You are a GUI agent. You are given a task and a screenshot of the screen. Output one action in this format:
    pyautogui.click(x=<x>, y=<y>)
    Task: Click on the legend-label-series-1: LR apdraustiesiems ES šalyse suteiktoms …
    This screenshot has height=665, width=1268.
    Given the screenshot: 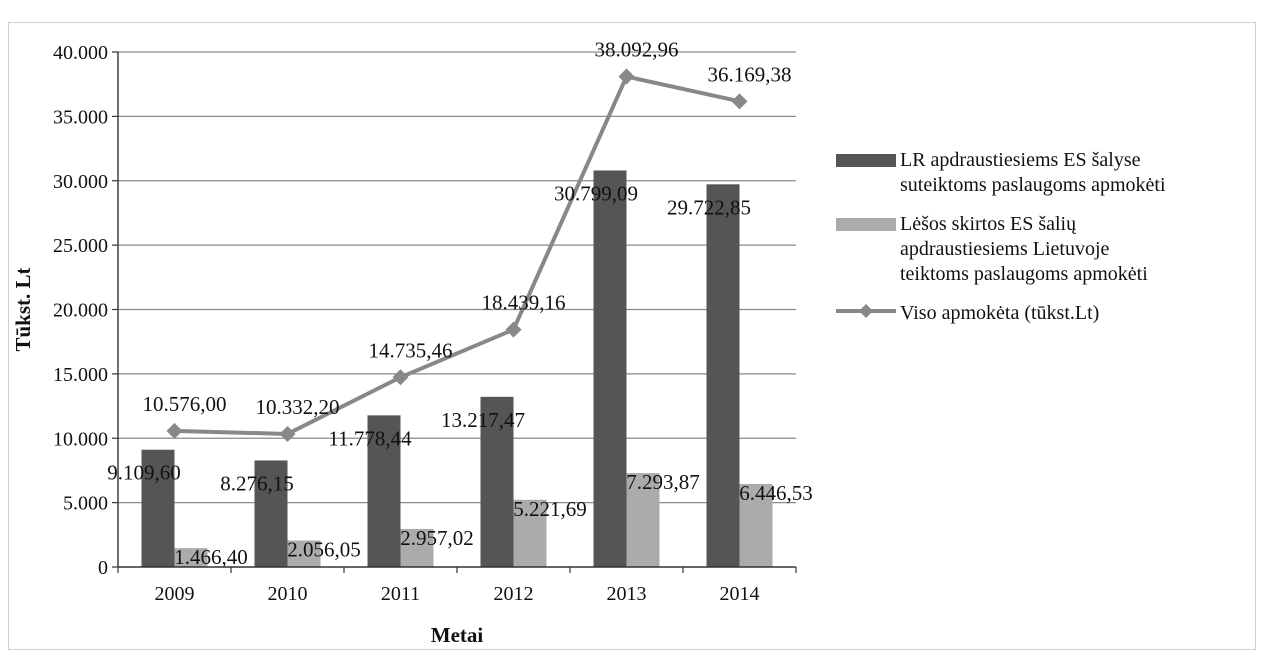 What is the action you would take?
    pyautogui.click(x=1033, y=172)
    